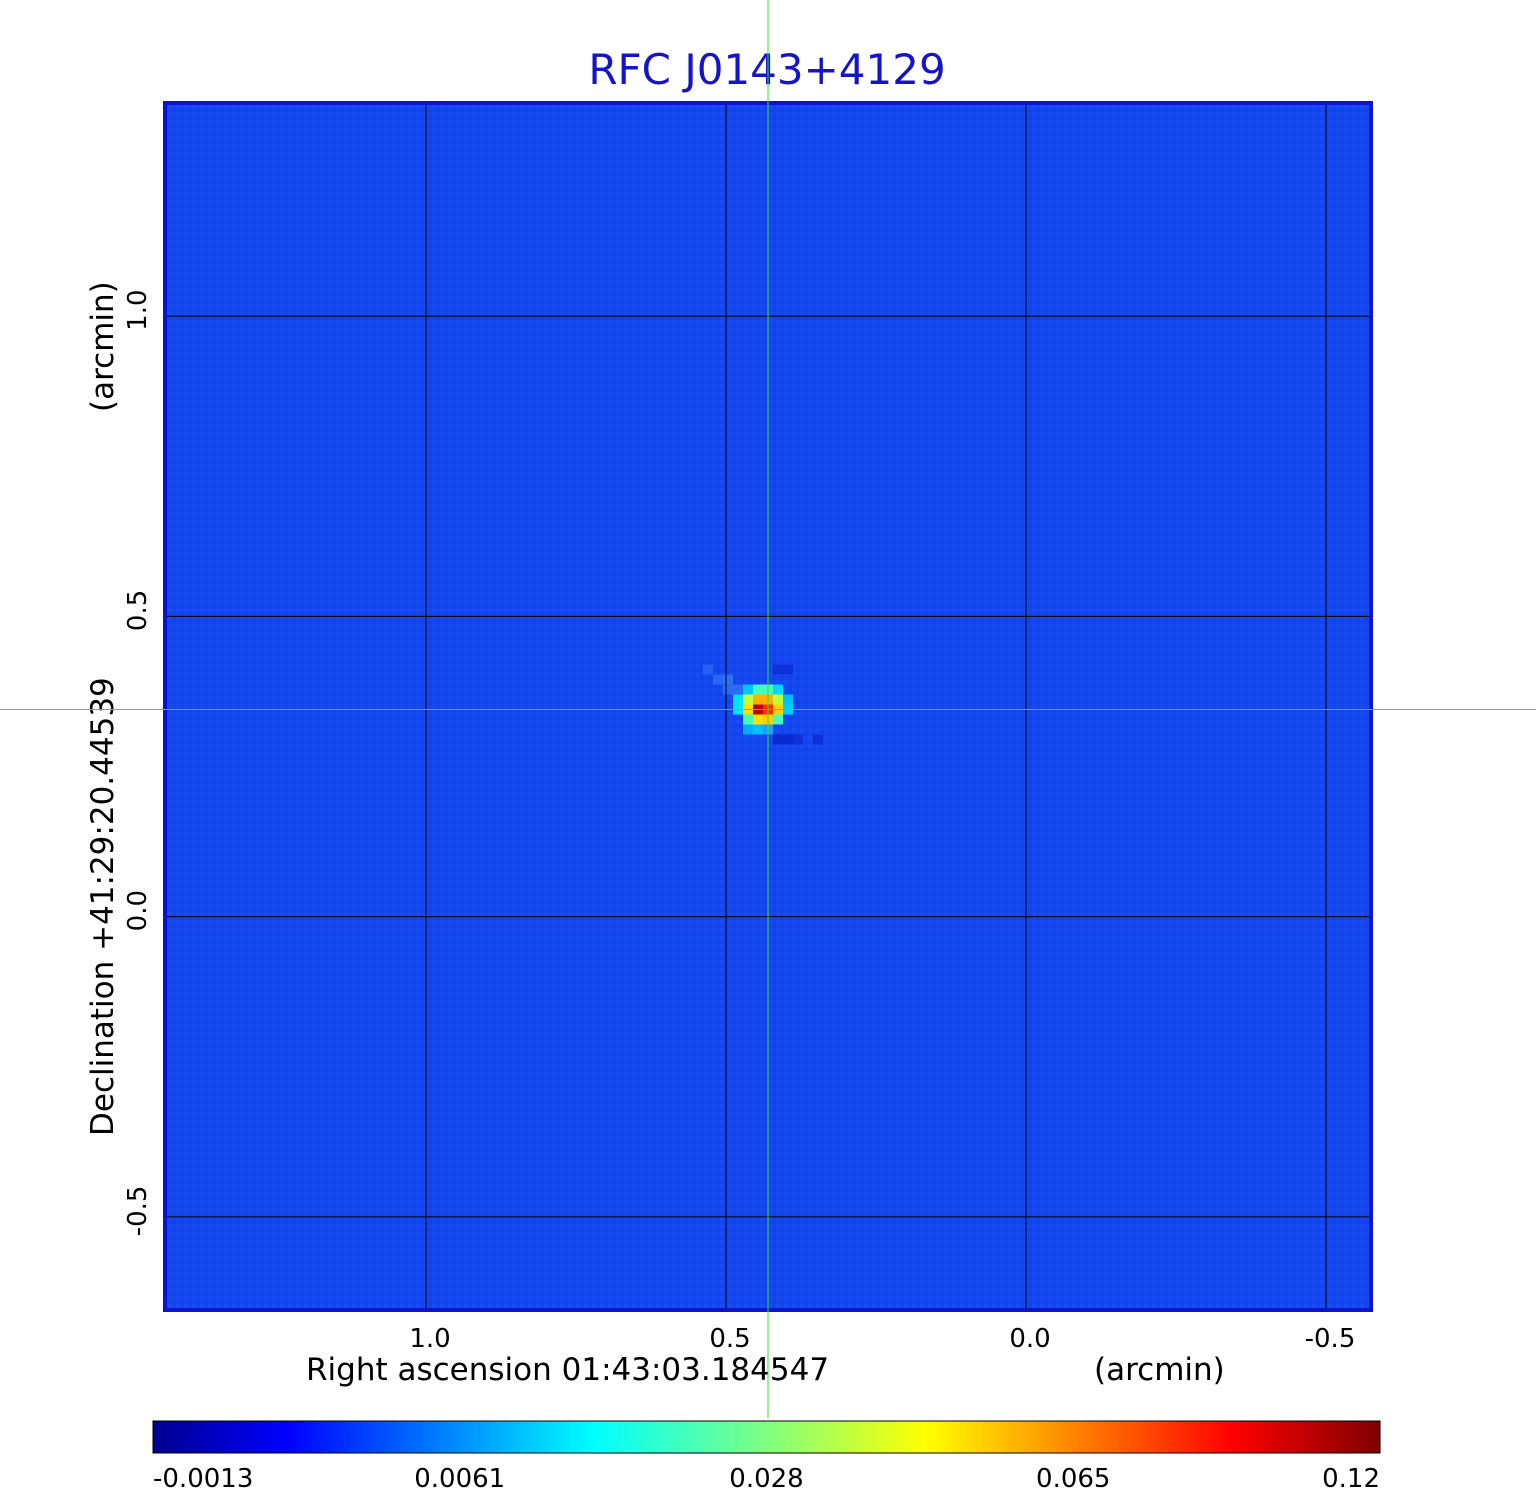  I want to click on x-tick-label: -0.5, so click(1330, 1339).